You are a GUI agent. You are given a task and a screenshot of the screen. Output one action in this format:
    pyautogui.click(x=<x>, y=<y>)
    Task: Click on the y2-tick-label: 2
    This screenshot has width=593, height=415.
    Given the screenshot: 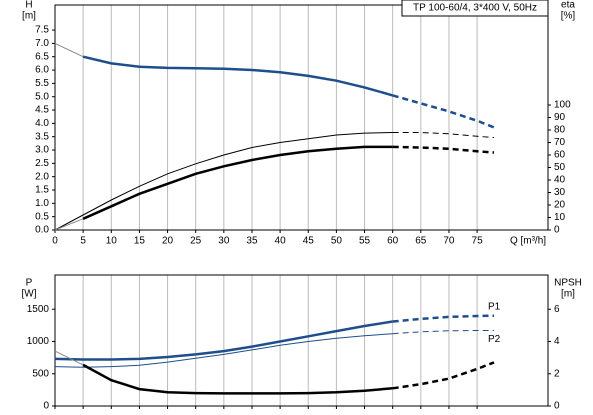 What is the action you would take?
    pyautogui.click(x=557, y=373)
    